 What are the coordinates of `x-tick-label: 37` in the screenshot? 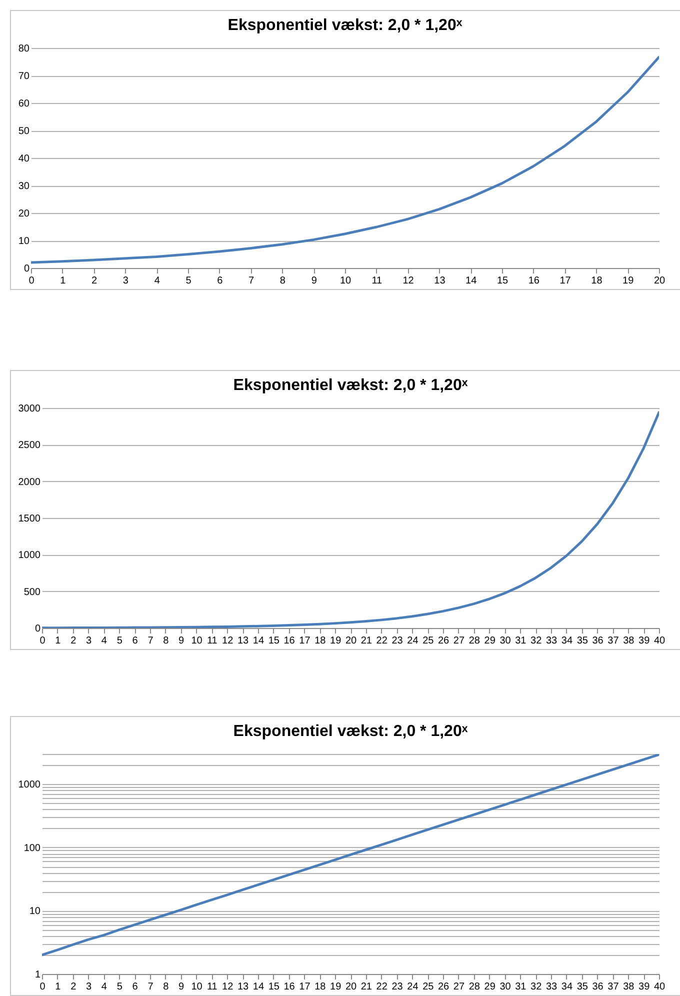 It's located at (614, 641).